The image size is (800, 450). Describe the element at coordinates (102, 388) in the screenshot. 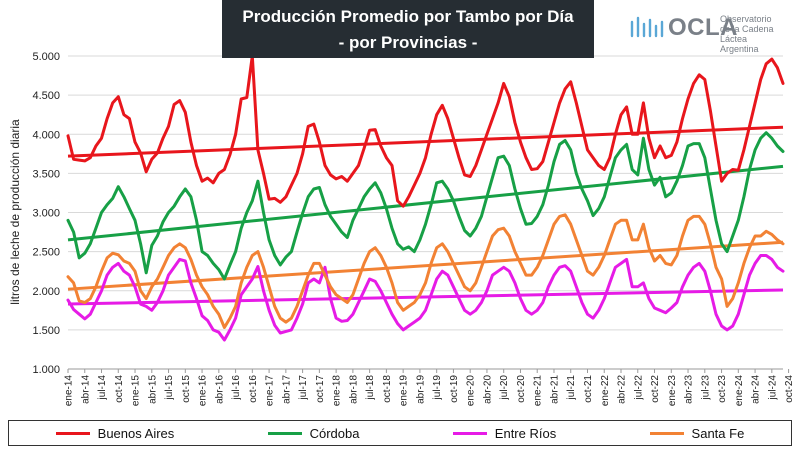

I see `x-tick-label: jul-14` at that location.